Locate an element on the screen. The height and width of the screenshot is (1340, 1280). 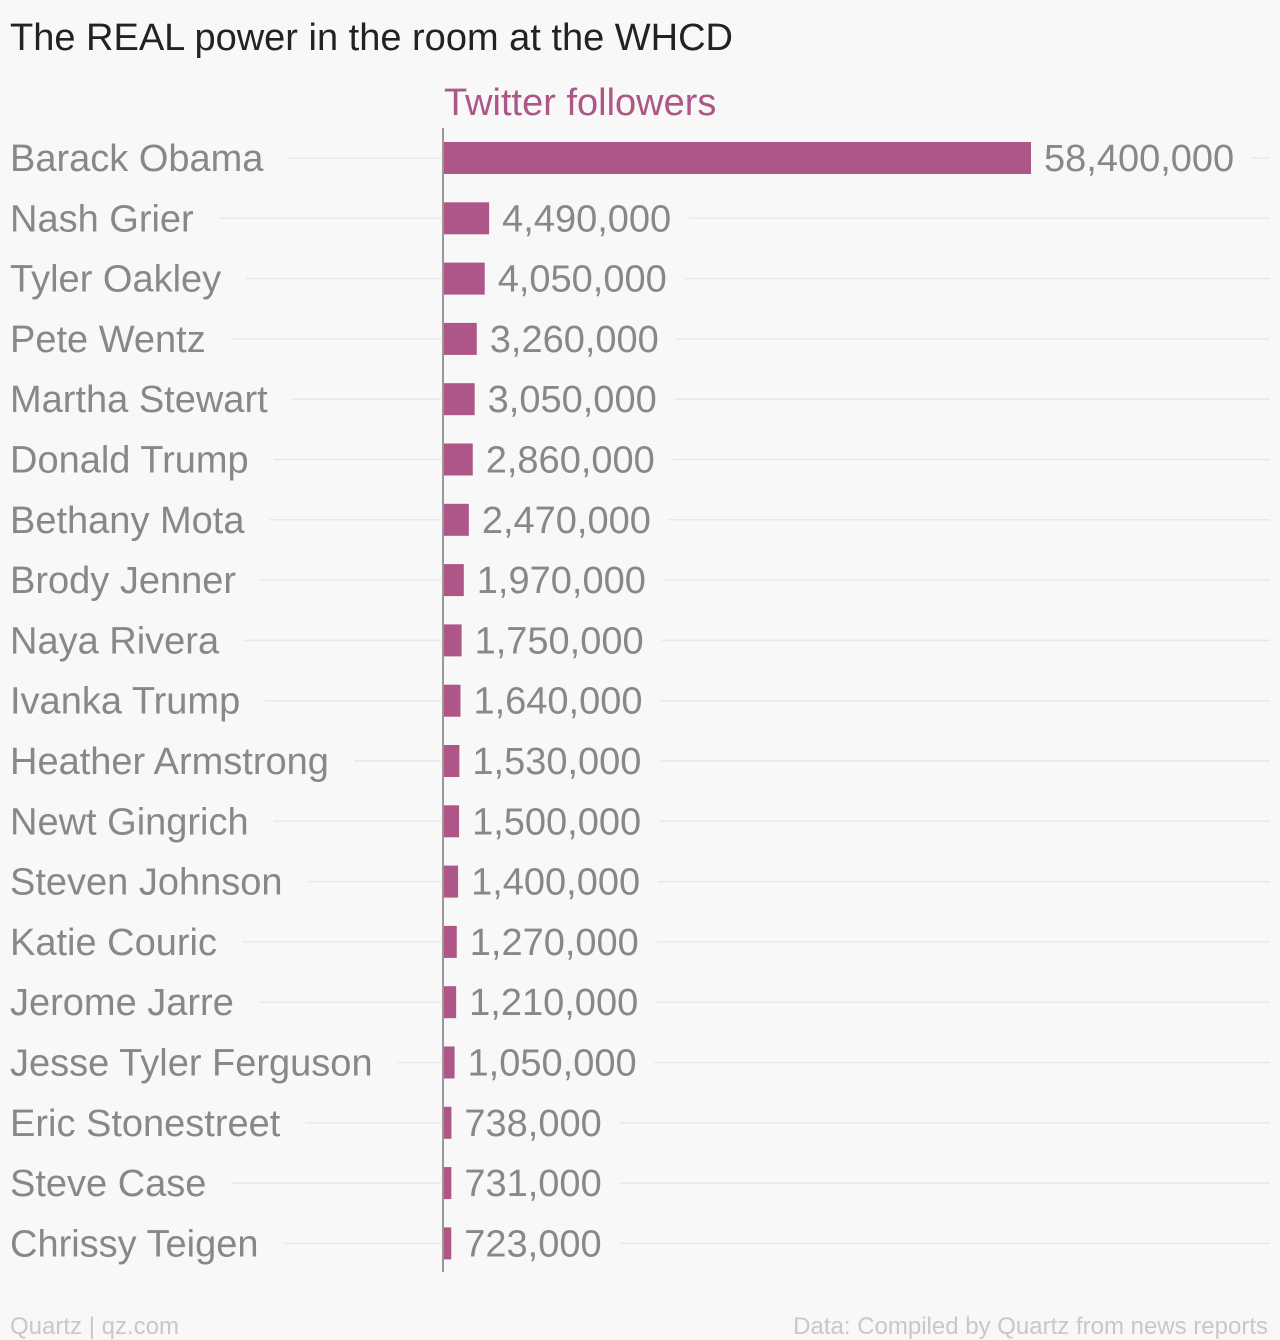
category-label: Nash Grier is located at coordinates (102, 219).